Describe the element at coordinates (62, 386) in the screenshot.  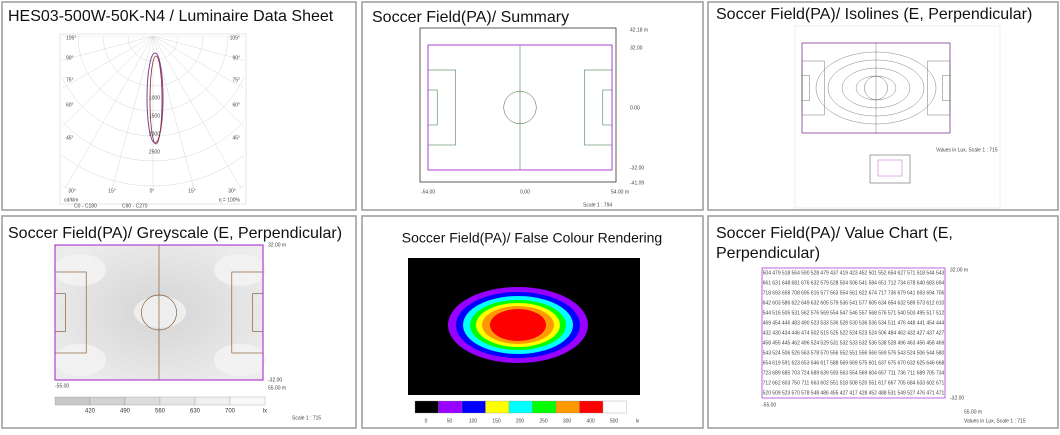
I see `label: -55.00` at that location.